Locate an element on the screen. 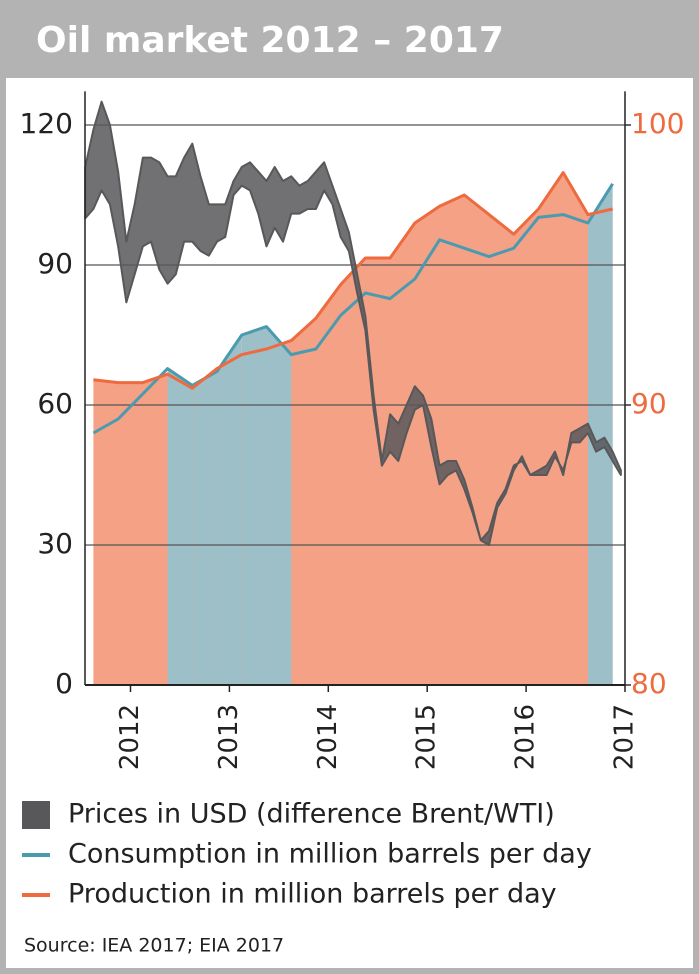  legend-swatch is located at coordinates (36, 815).